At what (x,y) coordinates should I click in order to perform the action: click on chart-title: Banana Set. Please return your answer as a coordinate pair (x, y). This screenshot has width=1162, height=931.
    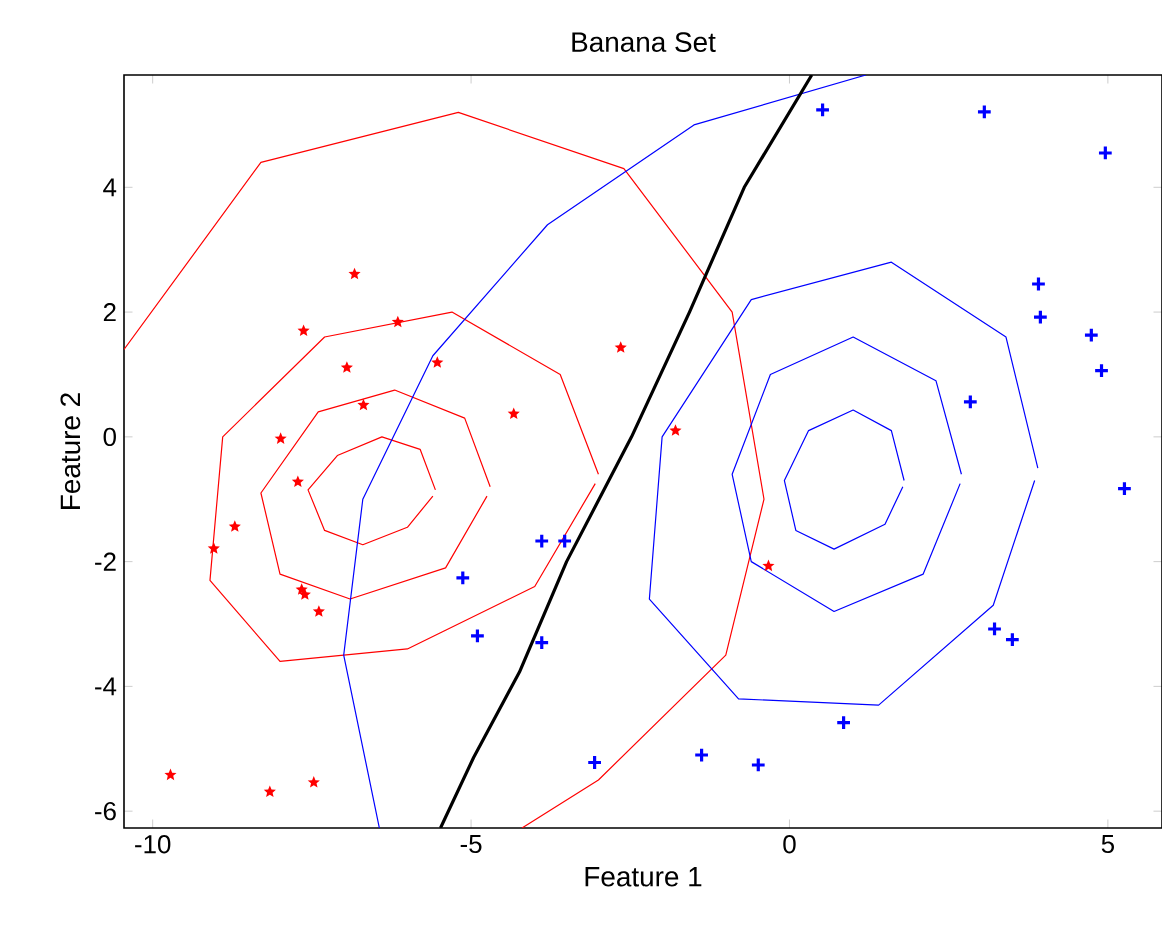
    Looking at the image, I should click on (644, 42).